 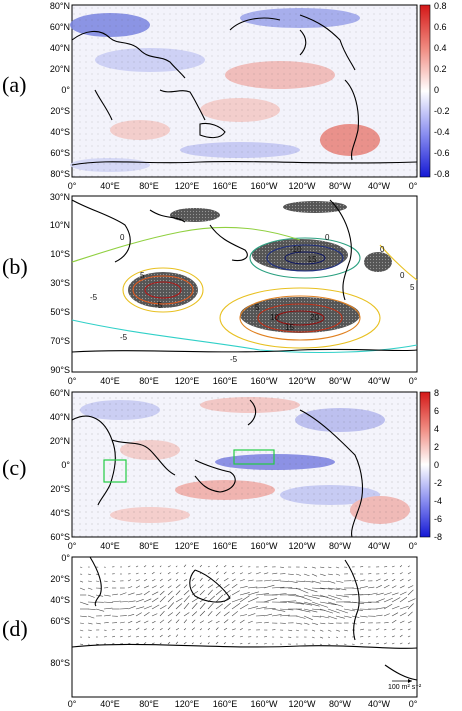 I want to click on contour-label: 20, so click(x=314, y=317).